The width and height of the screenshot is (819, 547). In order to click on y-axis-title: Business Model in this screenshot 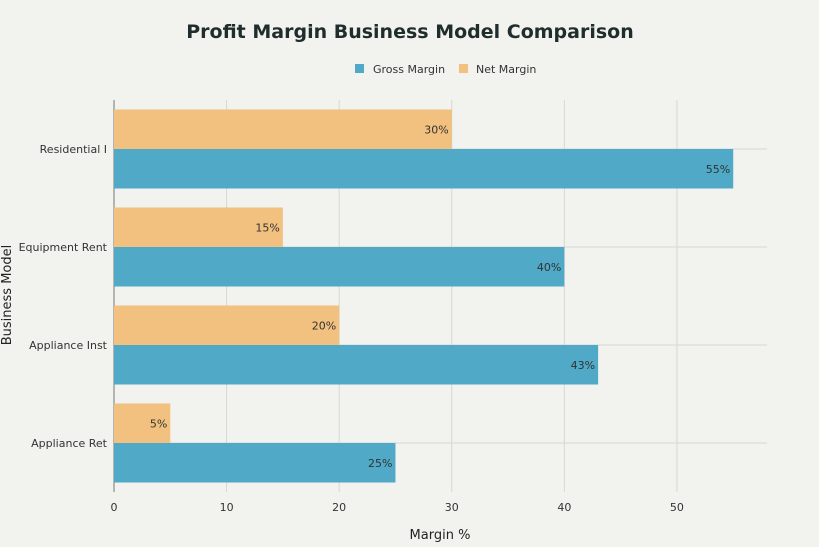, I will do `click(7, 295)`.